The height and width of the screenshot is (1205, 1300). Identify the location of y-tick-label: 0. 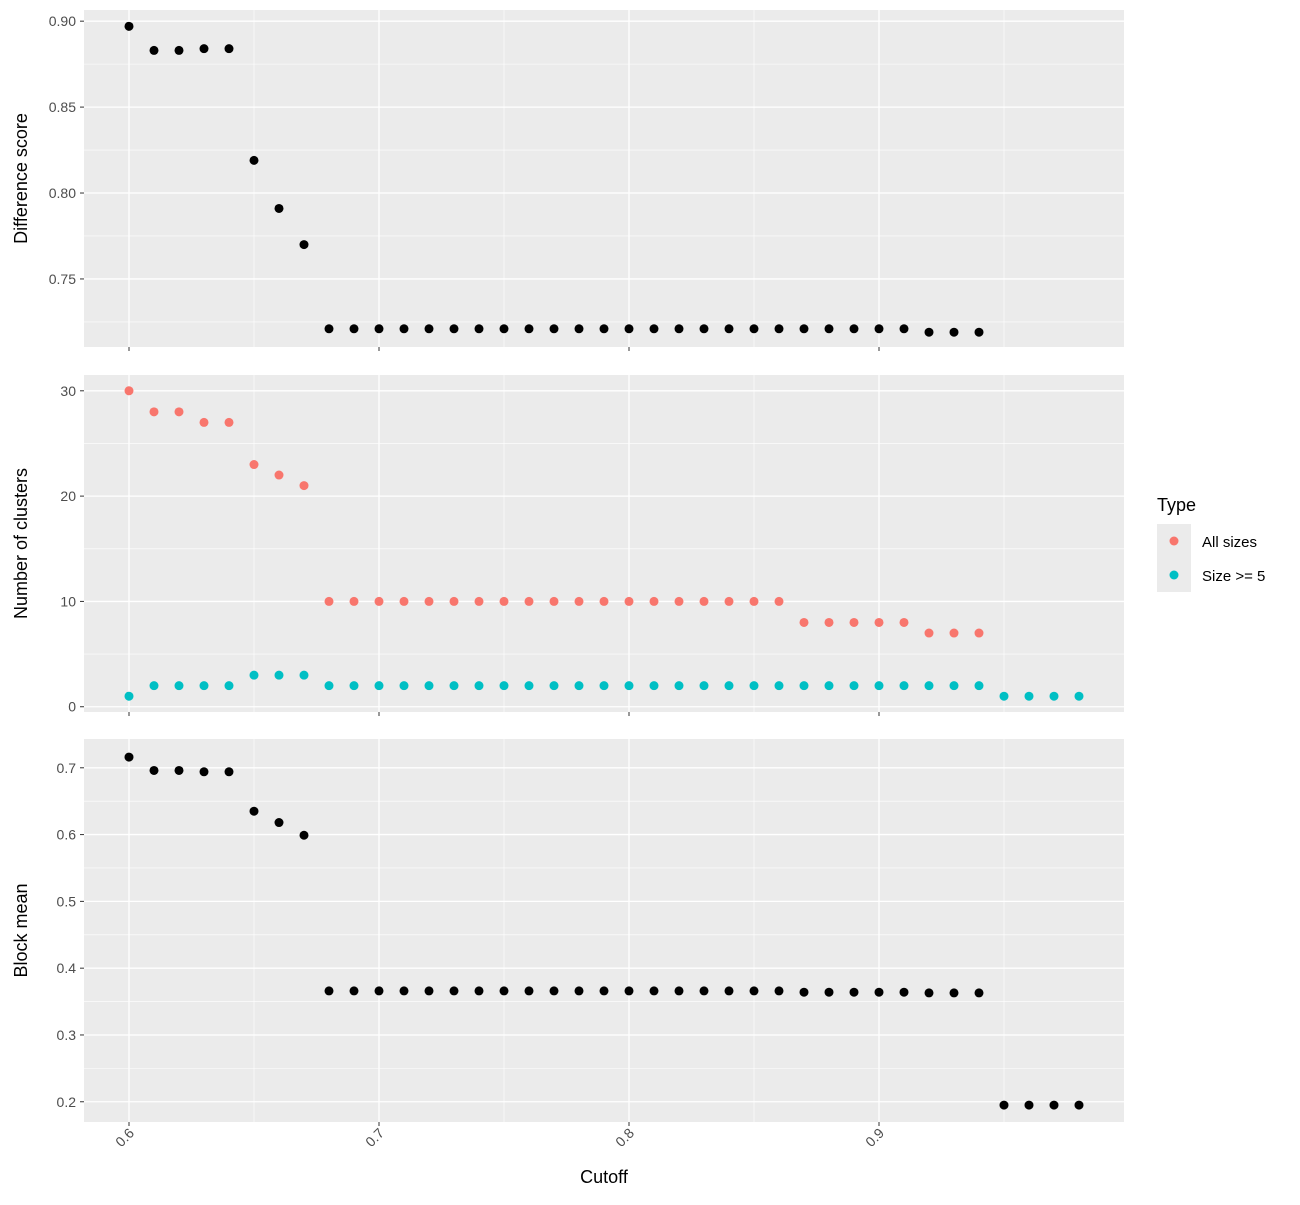
(72, 707).